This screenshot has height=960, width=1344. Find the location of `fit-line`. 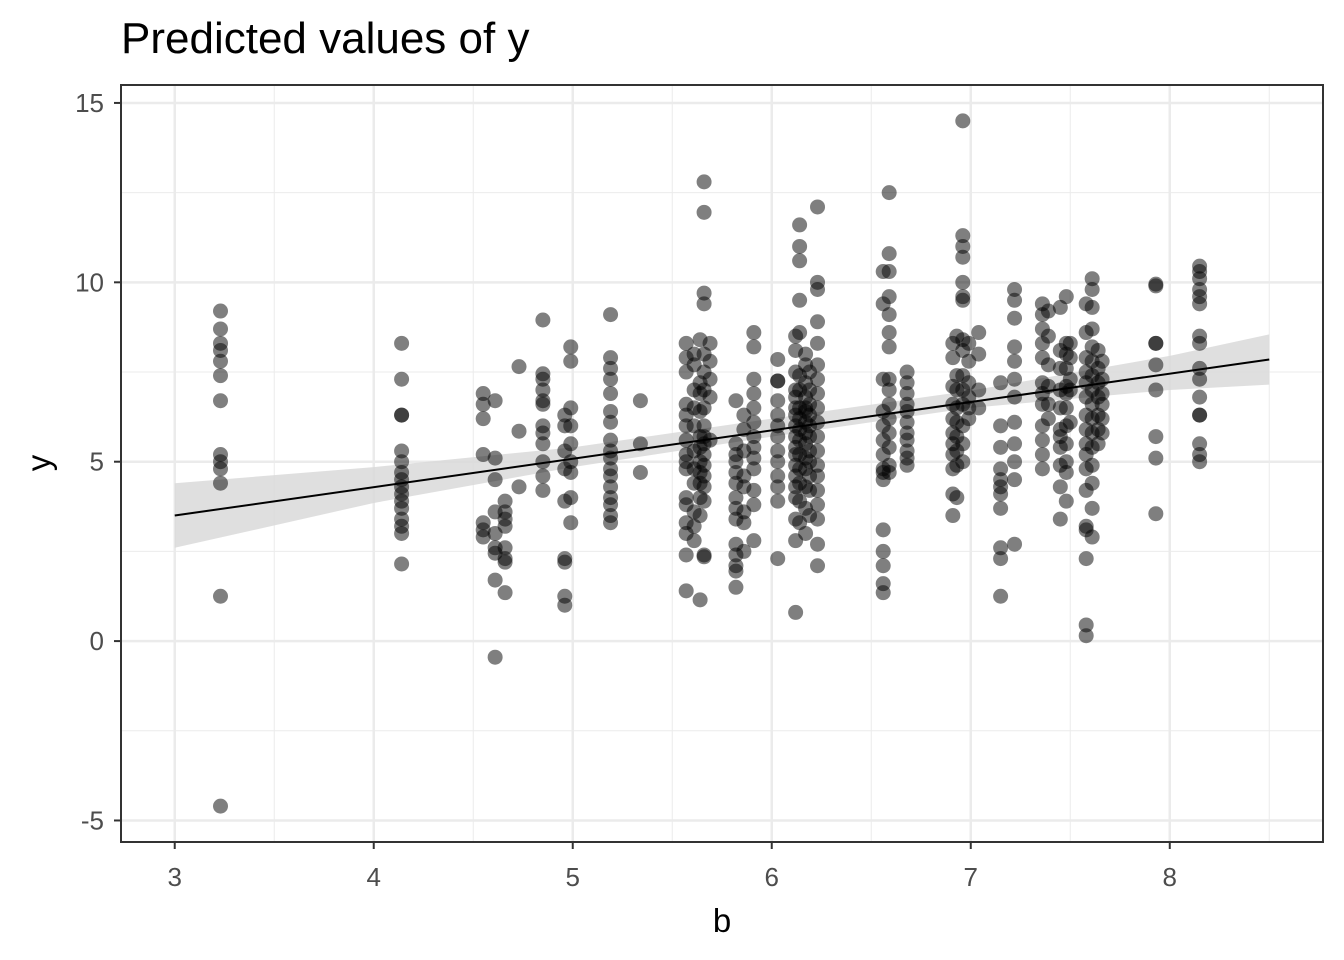

fit-line is located at coordinates (722, 437).